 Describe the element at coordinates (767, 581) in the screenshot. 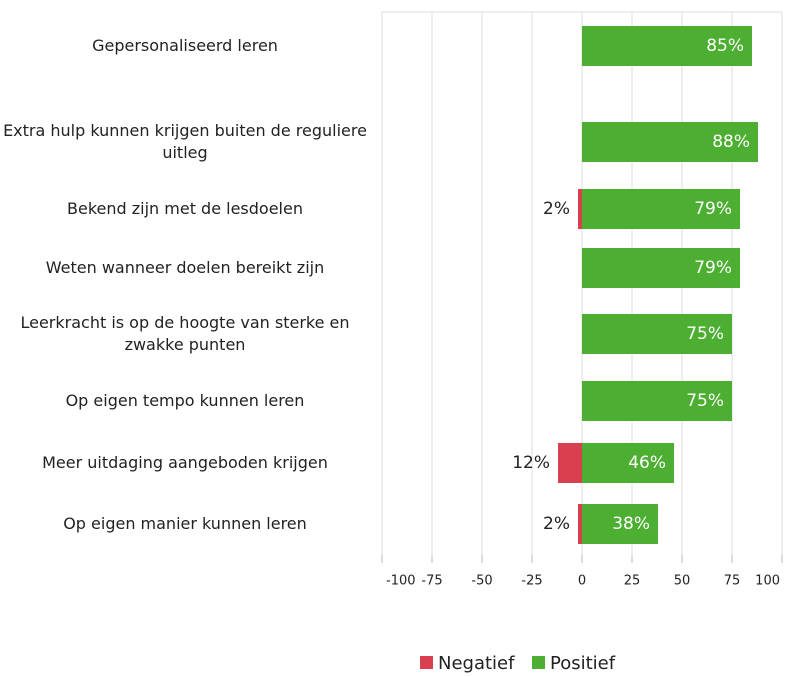

I see `x-tick-label: 100` at that location.